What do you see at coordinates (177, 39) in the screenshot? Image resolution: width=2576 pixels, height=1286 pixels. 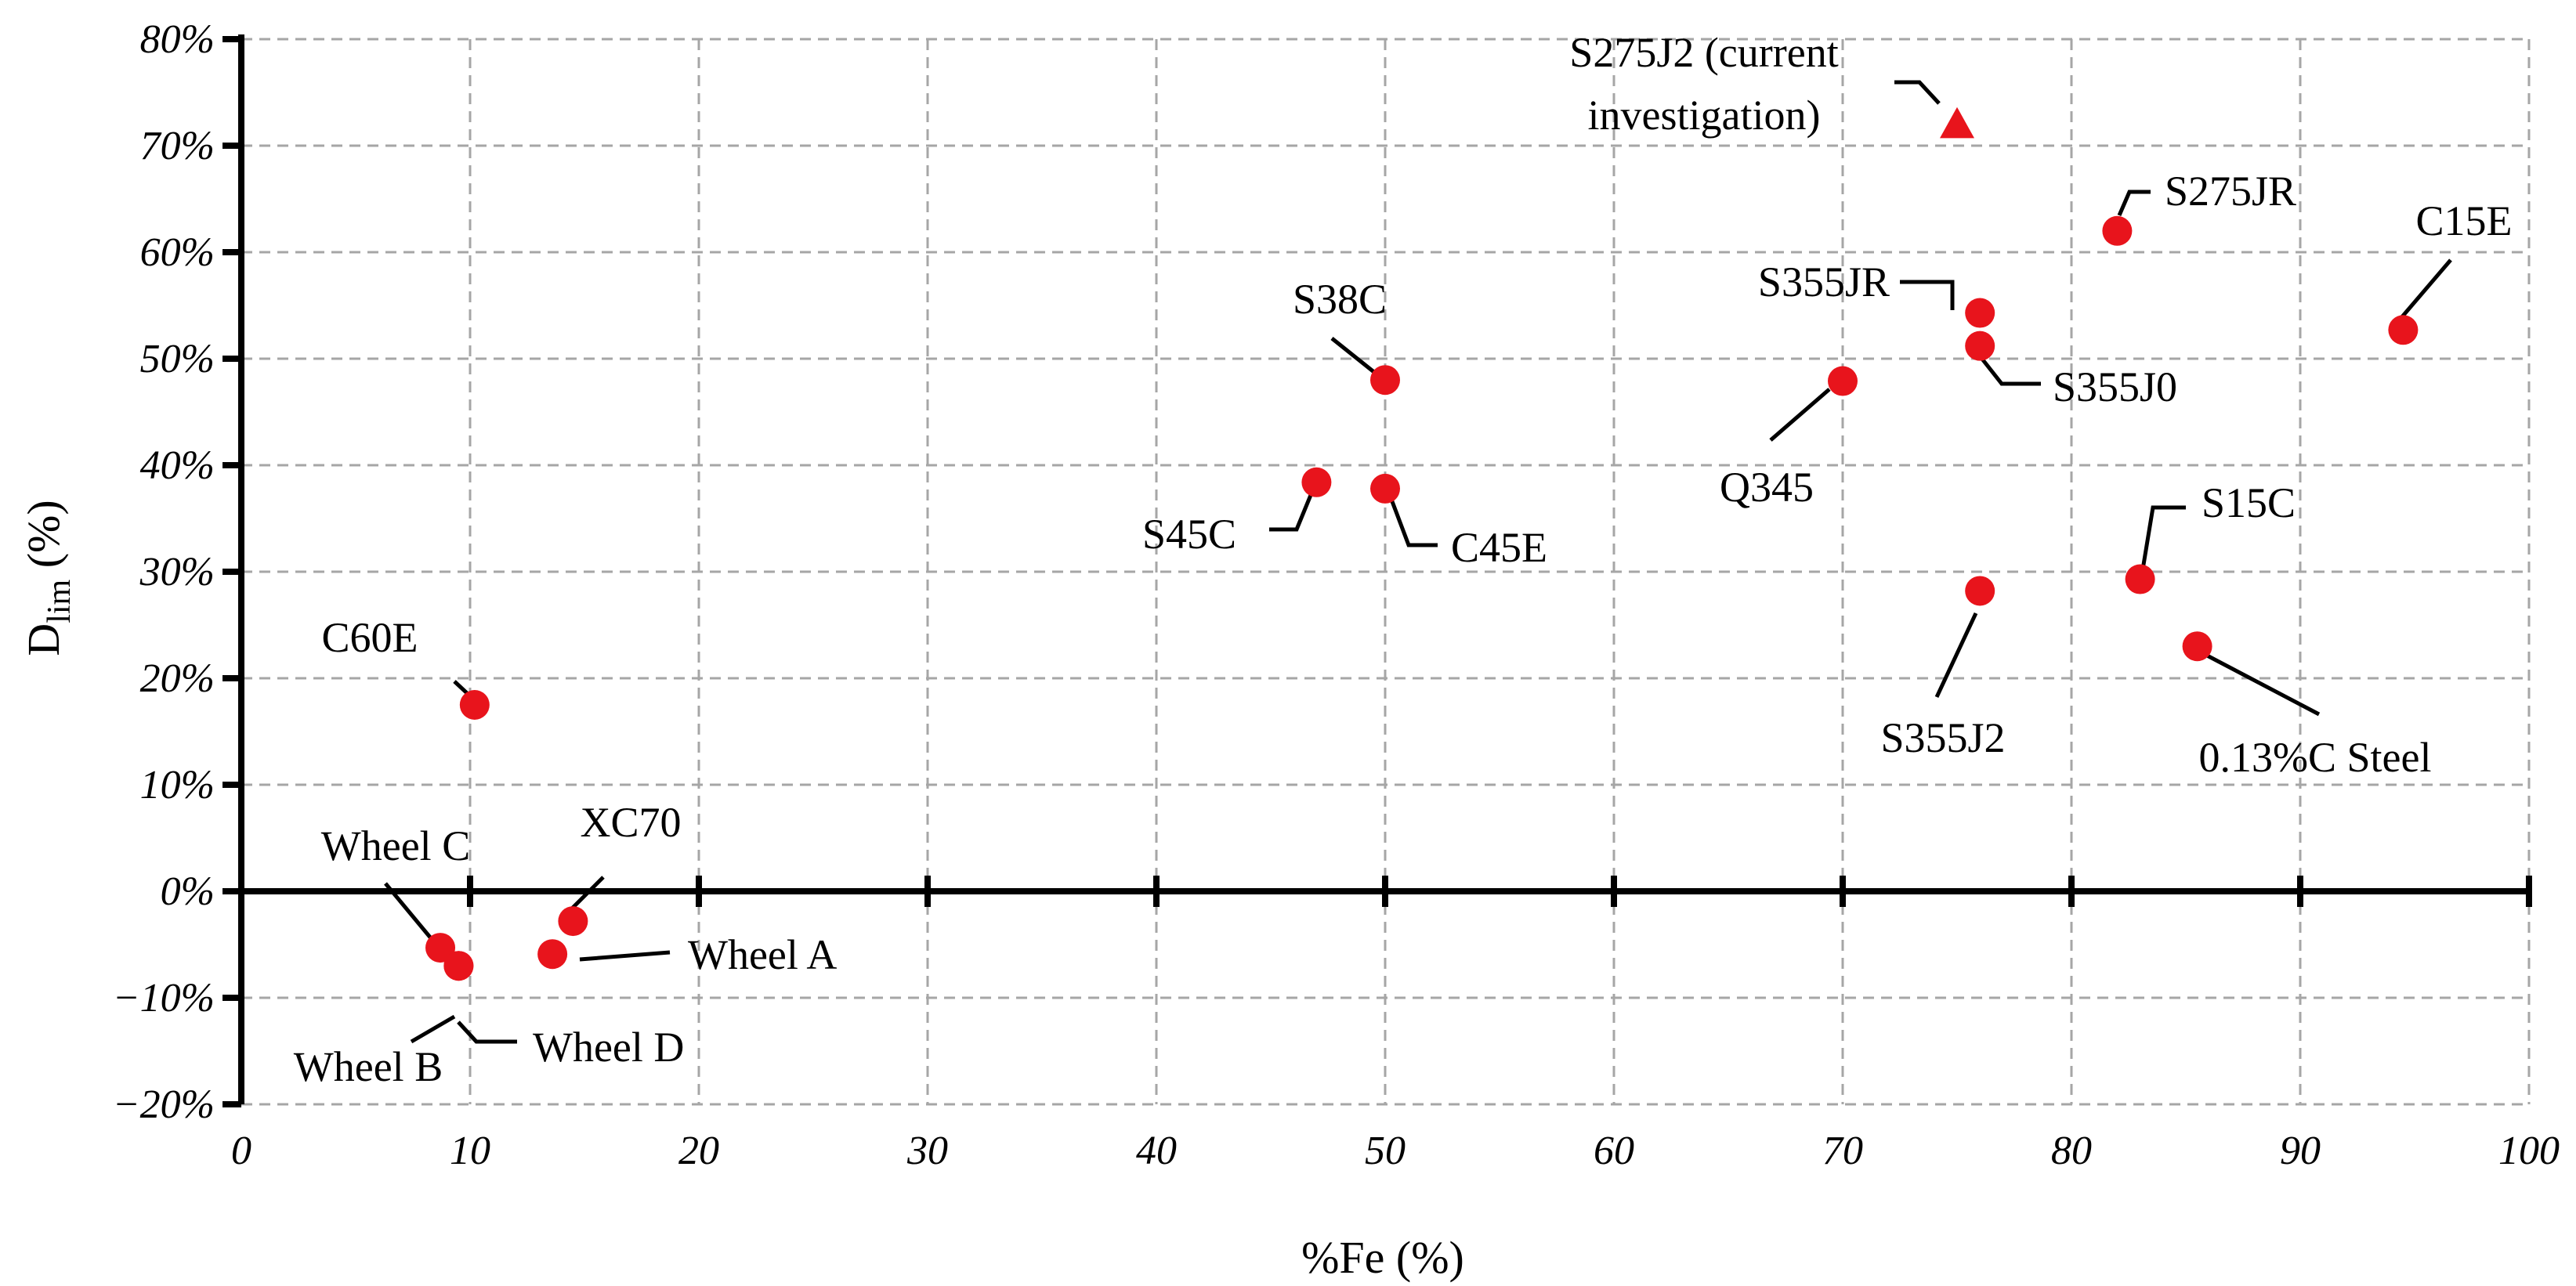 I see `y-tick-label: 80%` at bounding box center [177, 39].